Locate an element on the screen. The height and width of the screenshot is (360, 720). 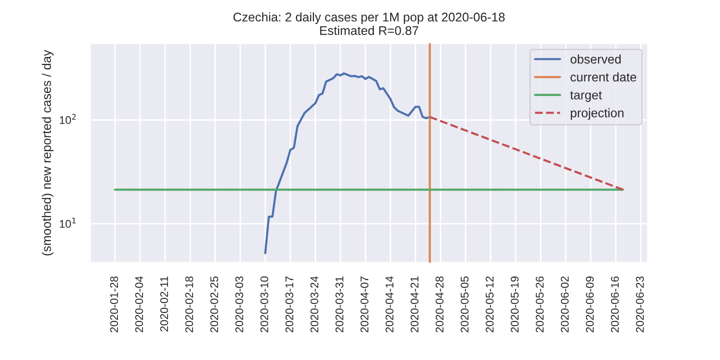
x-tick-label: 2020-04-28 is located at coordinates (440, 304).